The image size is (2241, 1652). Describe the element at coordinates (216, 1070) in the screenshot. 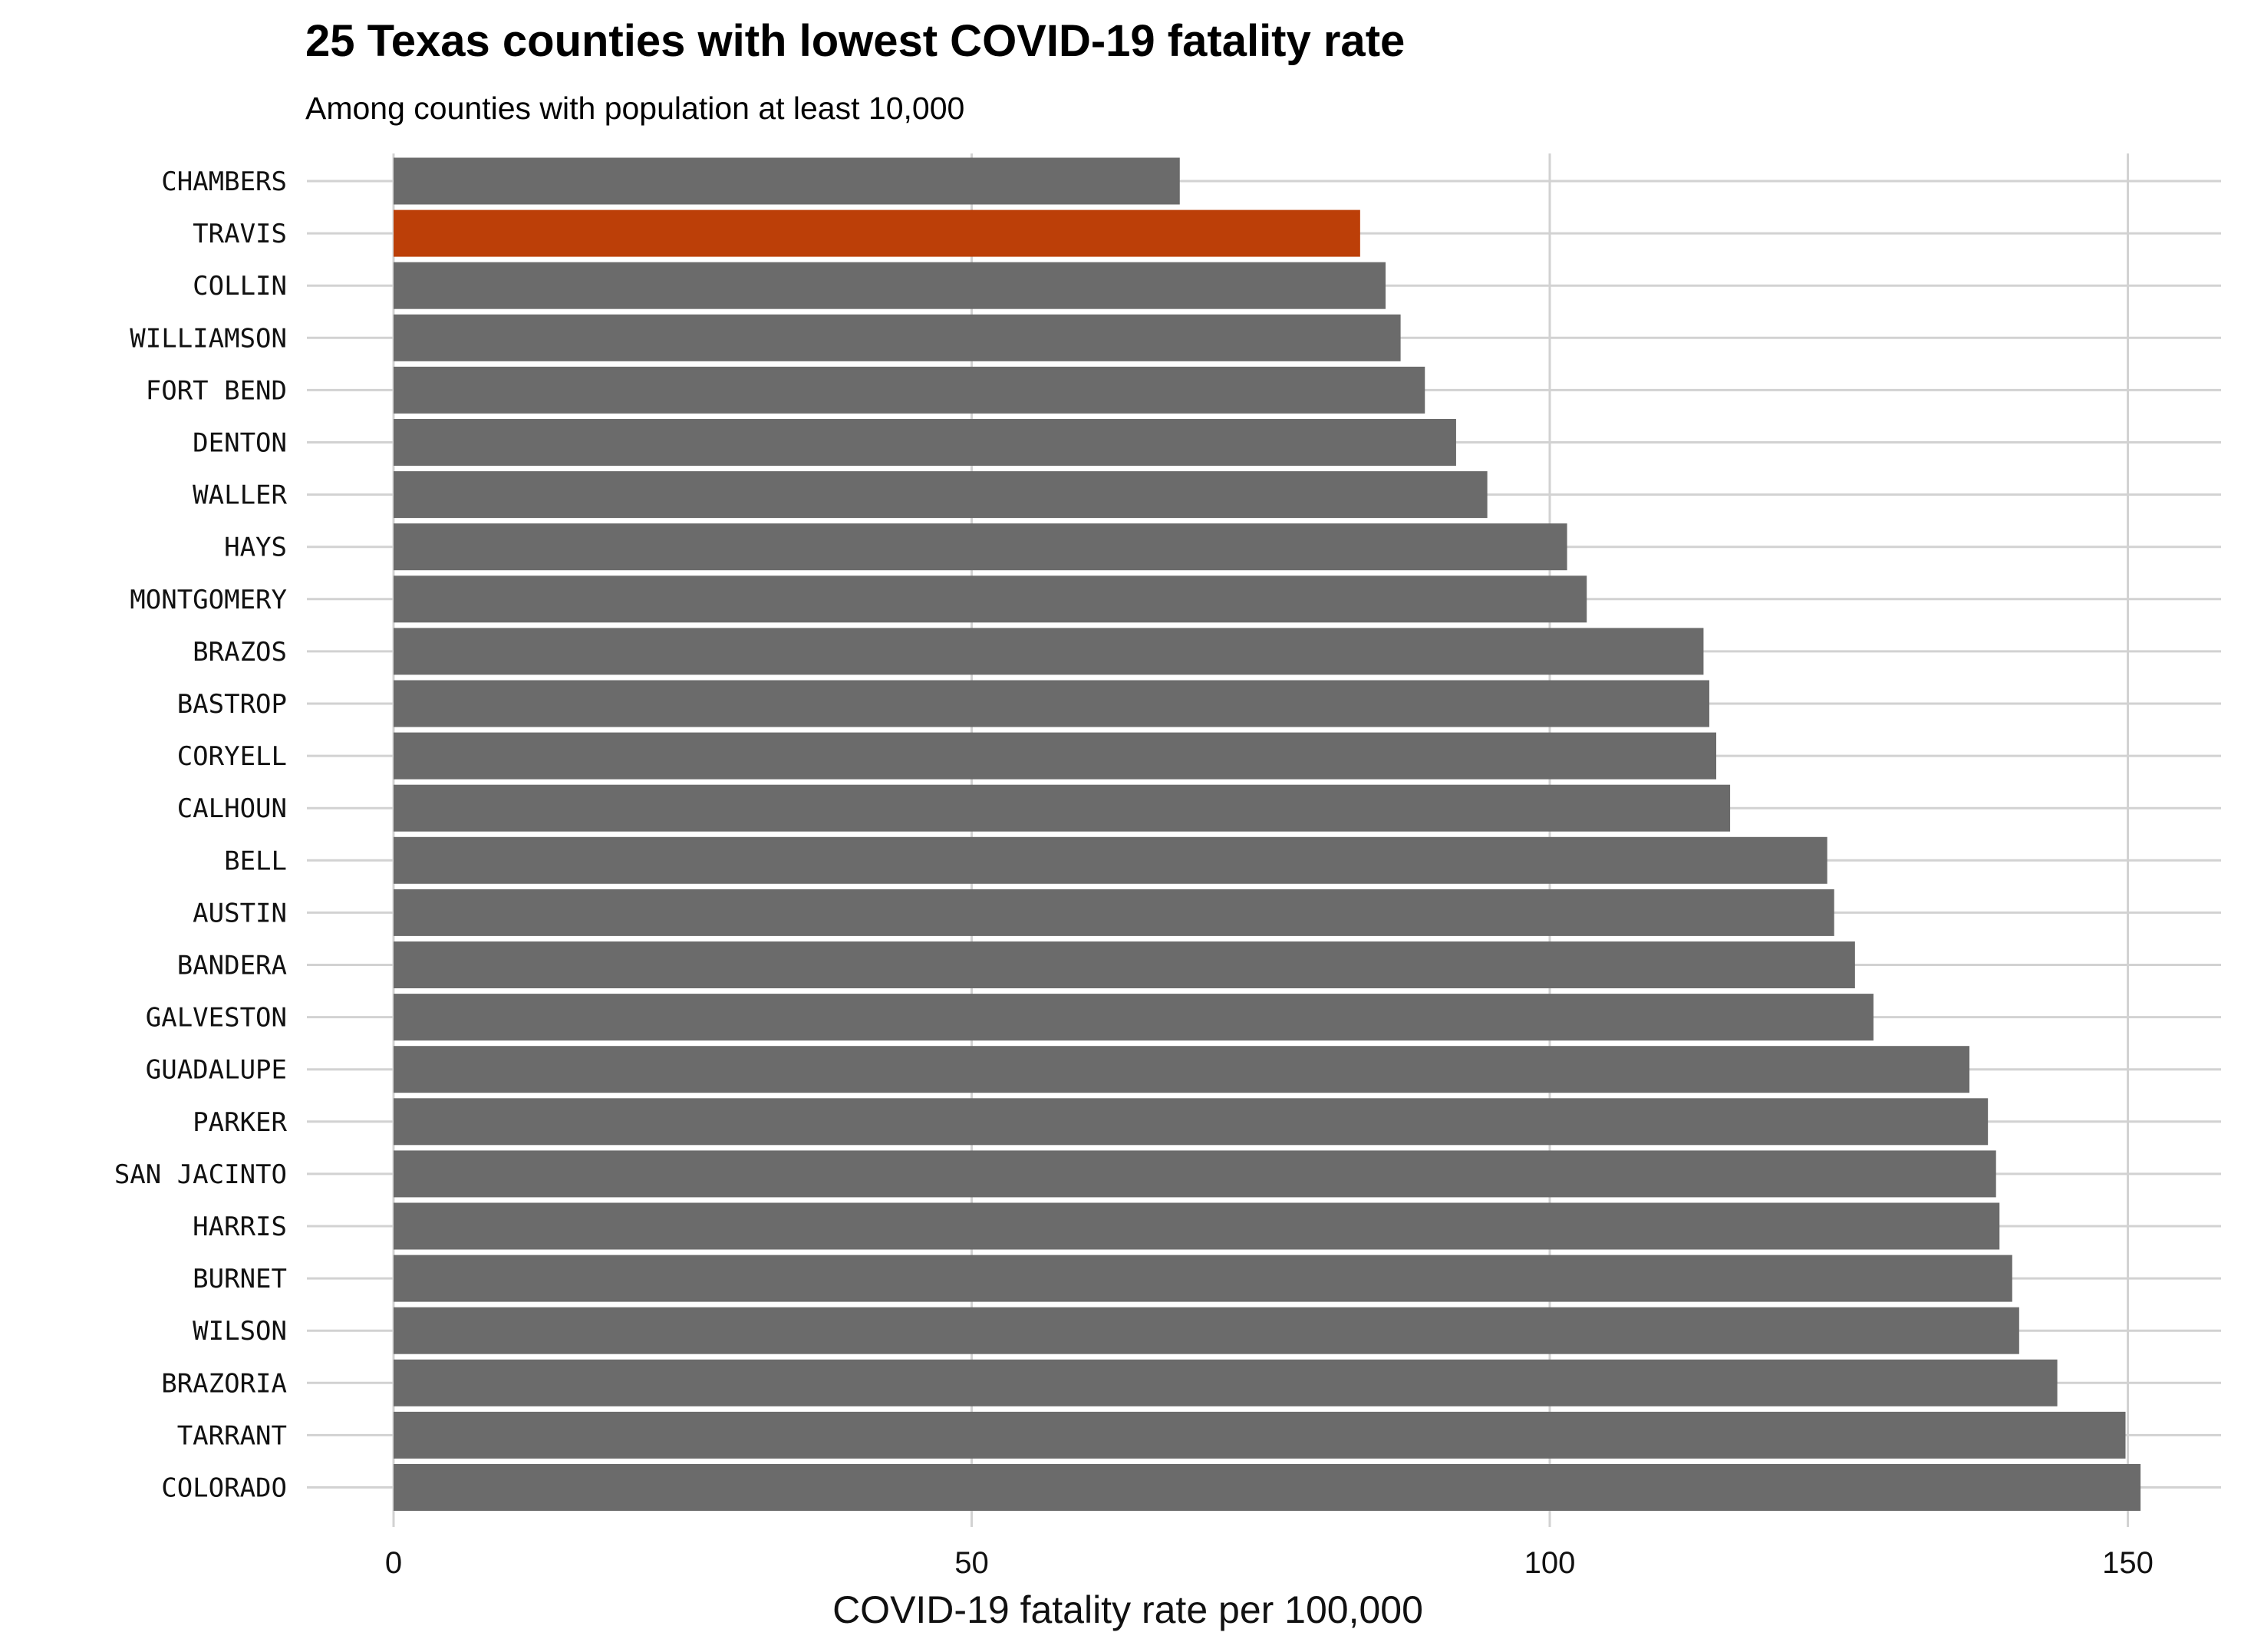

I see `y-tick-label: GUADALUPE` at that location.